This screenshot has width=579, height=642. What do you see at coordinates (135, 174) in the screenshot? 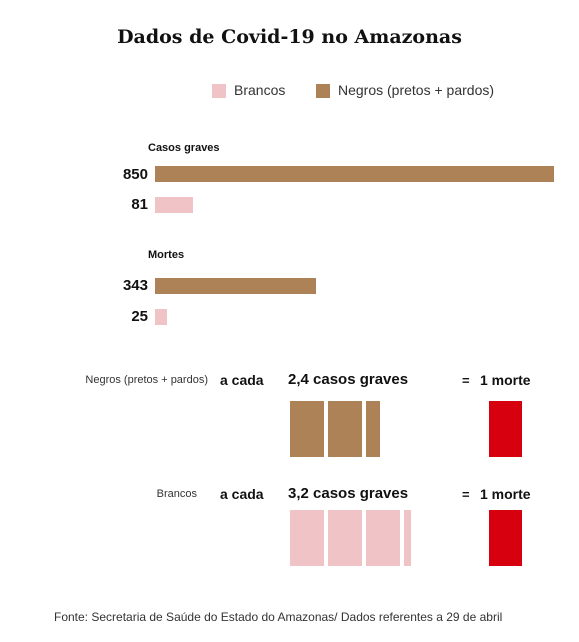
I see `value-label-casos-negros: 850` at bounding box center [135, 174].